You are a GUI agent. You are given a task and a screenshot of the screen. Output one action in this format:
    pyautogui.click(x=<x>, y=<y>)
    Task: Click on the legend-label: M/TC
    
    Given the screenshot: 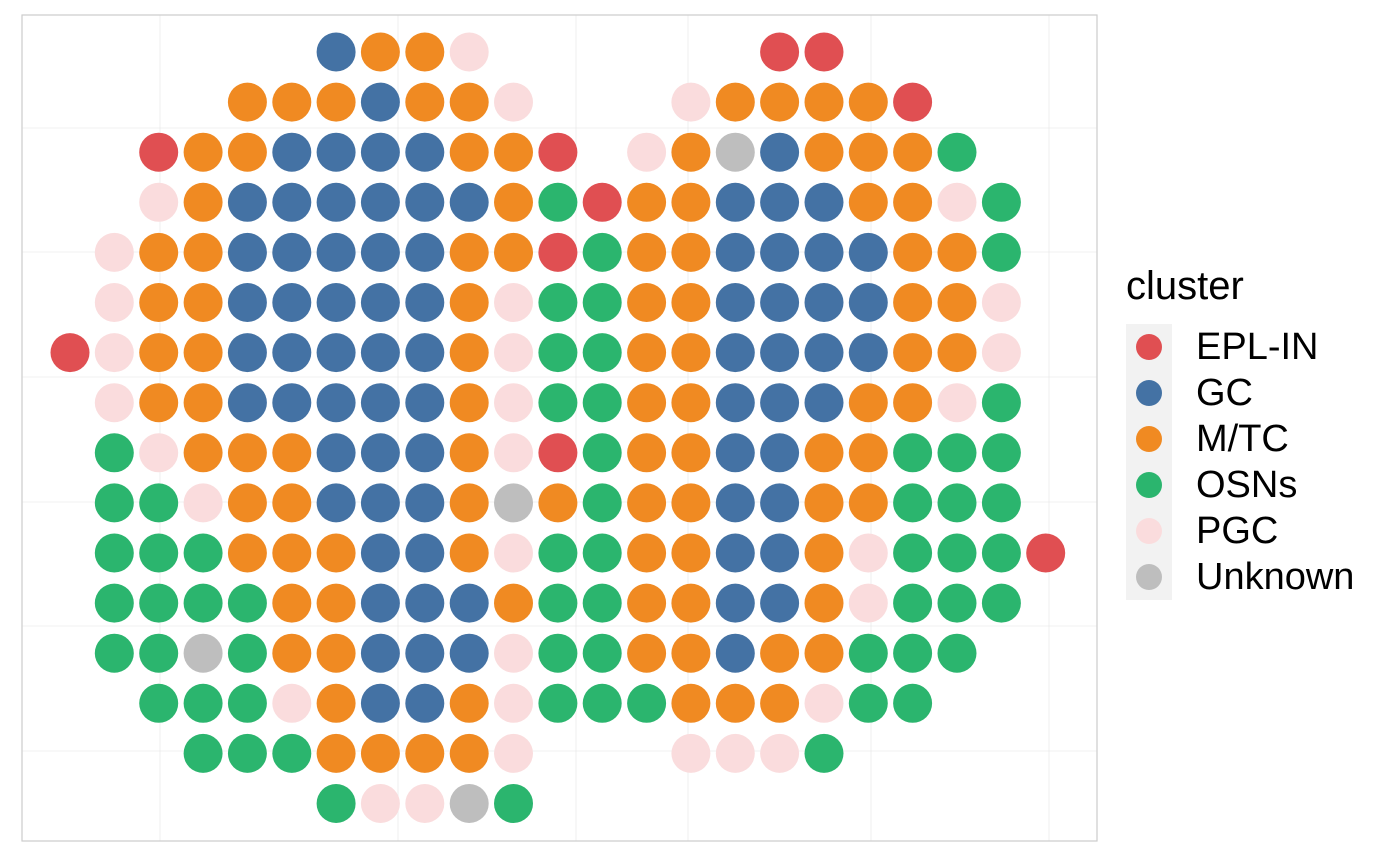 What is the action you would take?
    pyautogui.click(x=1242, y=439)
    